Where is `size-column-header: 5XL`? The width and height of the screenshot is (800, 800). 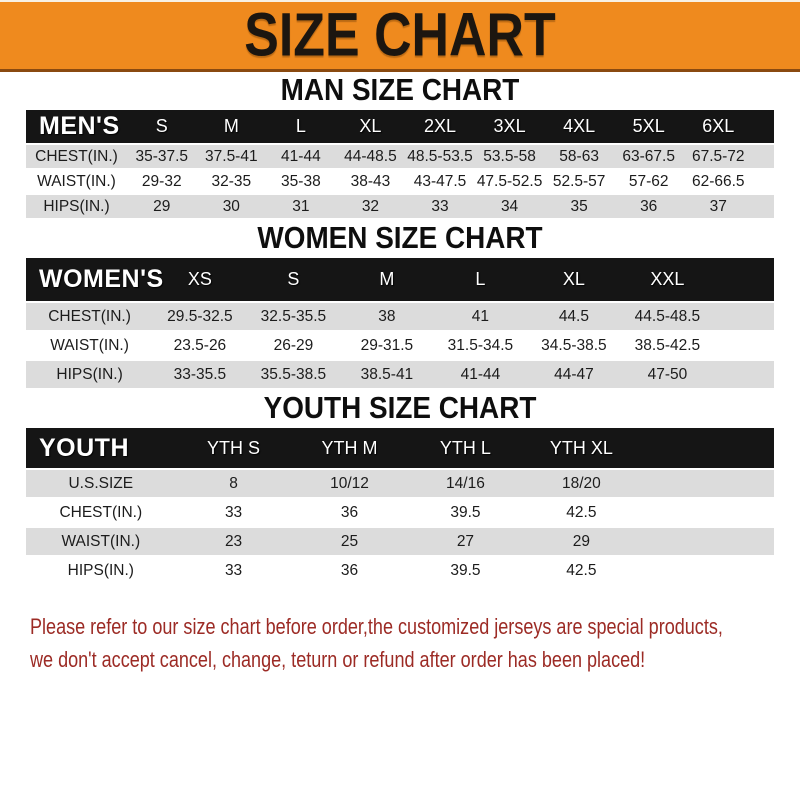
size-column-header: 5XL is located at coordinates (648, 126).